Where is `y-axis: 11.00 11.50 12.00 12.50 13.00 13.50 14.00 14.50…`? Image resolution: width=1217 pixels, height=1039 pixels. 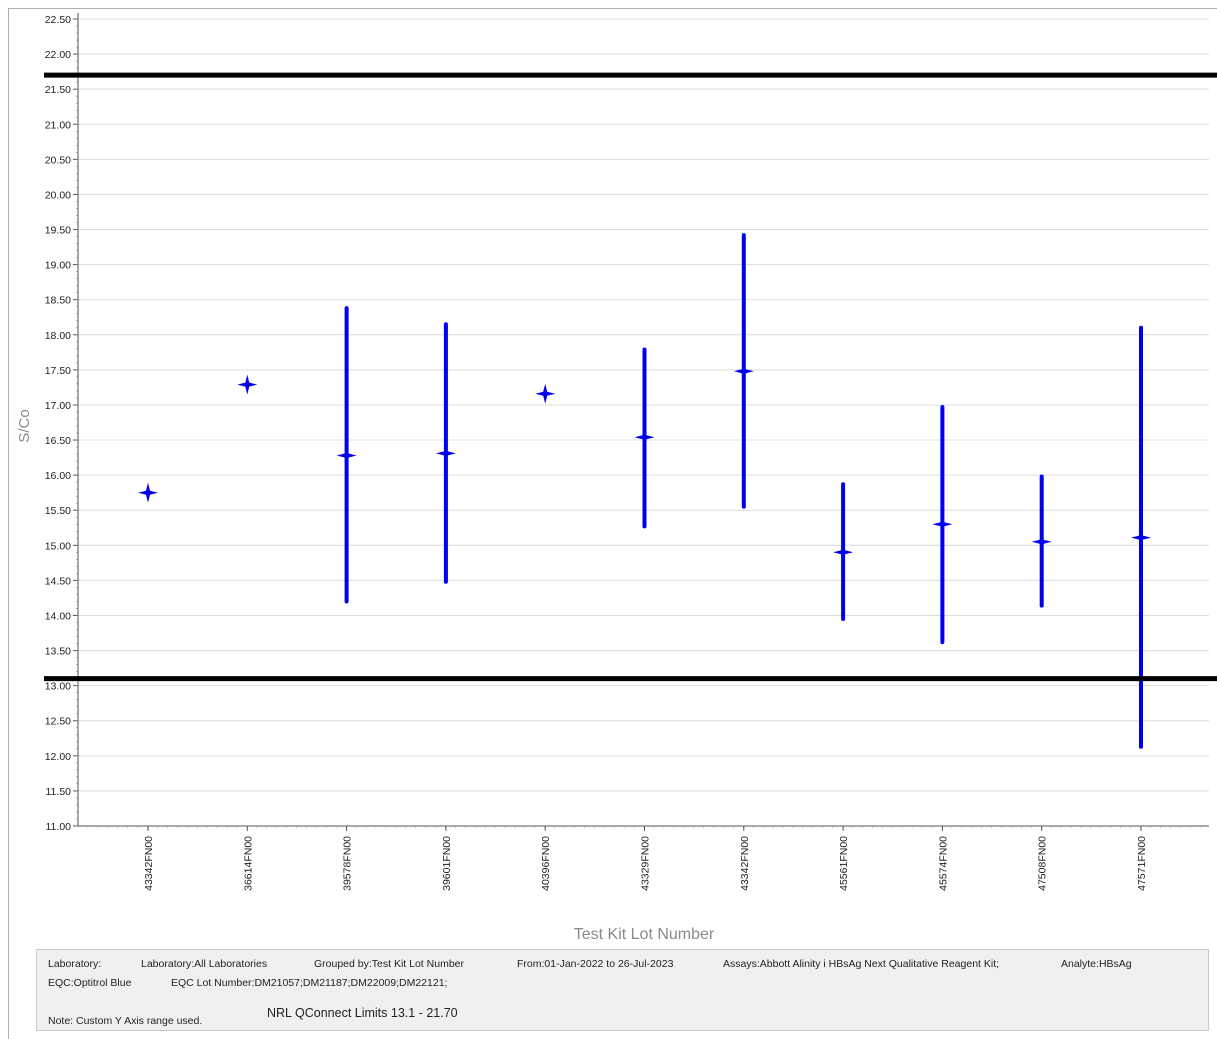
y-axis: 11.00 11.50 12.00 12.50 13.00 13.50 14.00 14.50… is located at coordinates (62, 423).